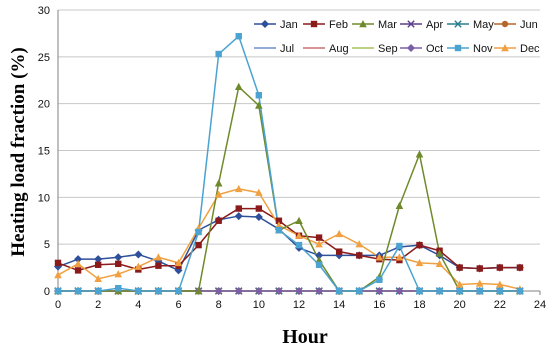 The width and height of the screenshot is (551, 349). Describe the element at coordinates (363, 24) in the screenshot. I see `legend-marker-mar` at that location.